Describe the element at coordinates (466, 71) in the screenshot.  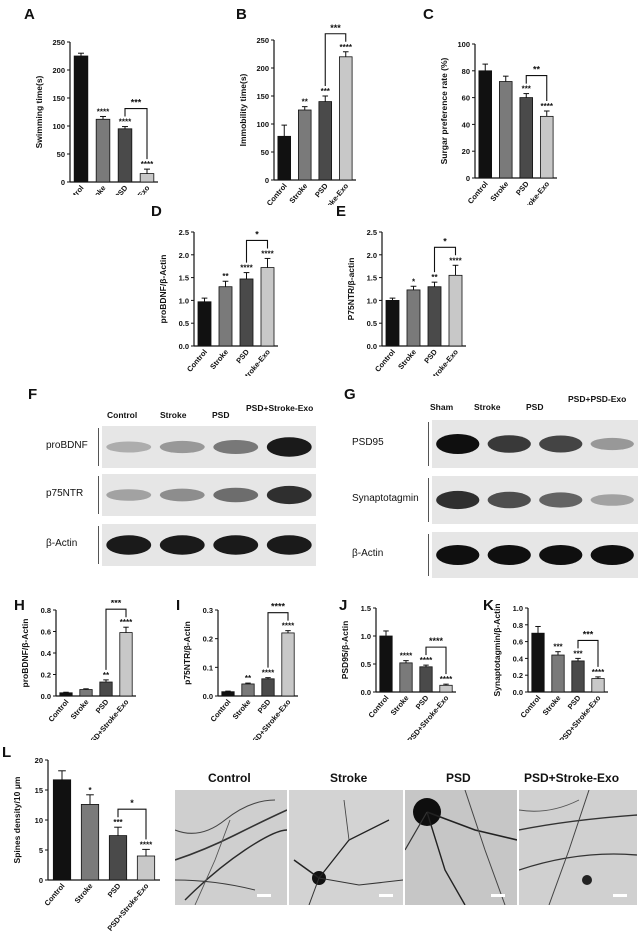
I see `y-tick-label: 80` at that location.